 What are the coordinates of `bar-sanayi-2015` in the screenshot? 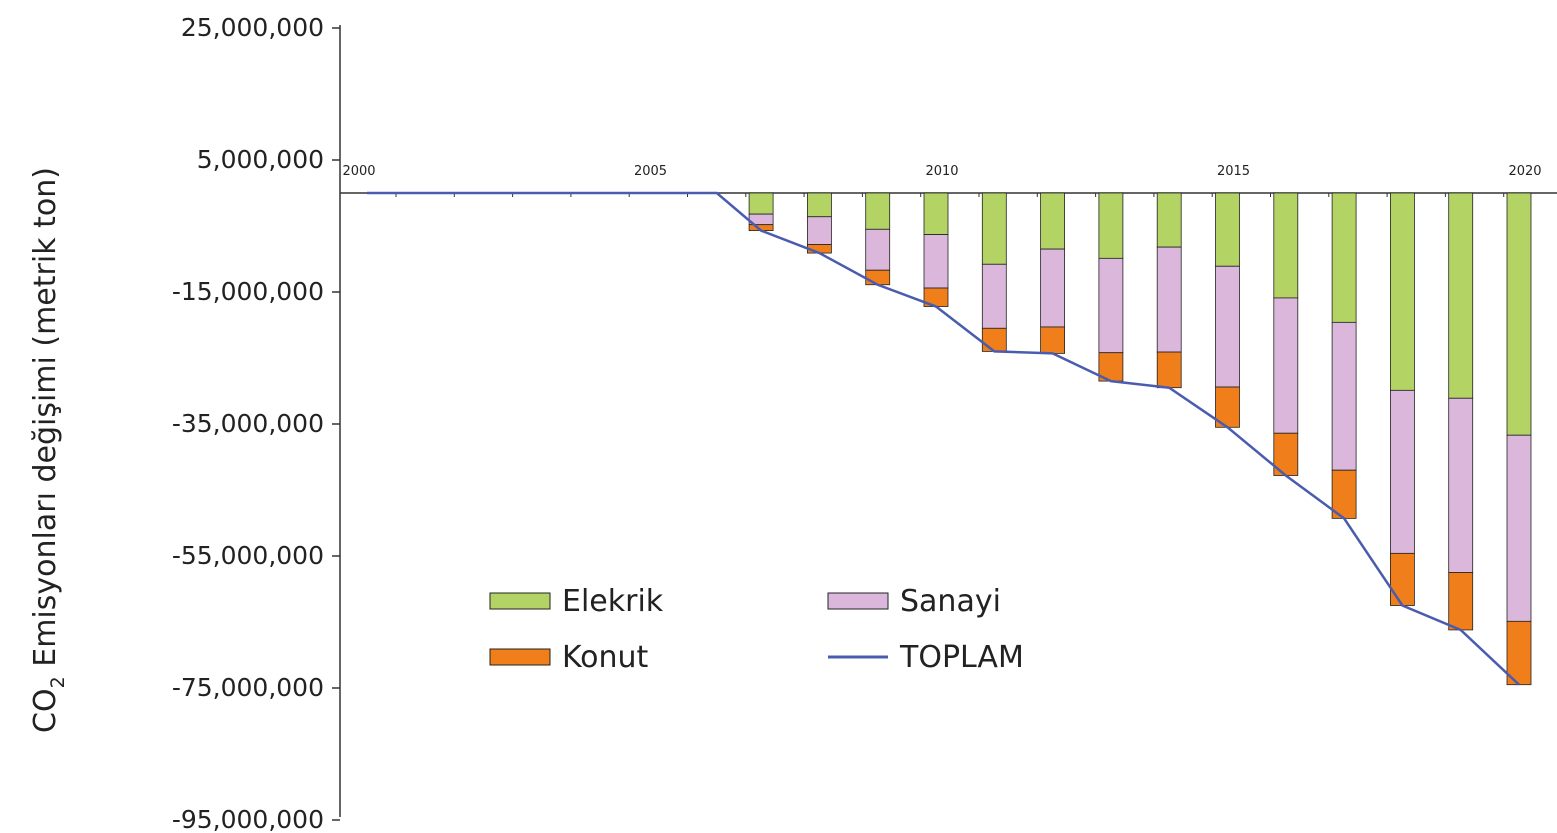 It's located at (1227, 326).